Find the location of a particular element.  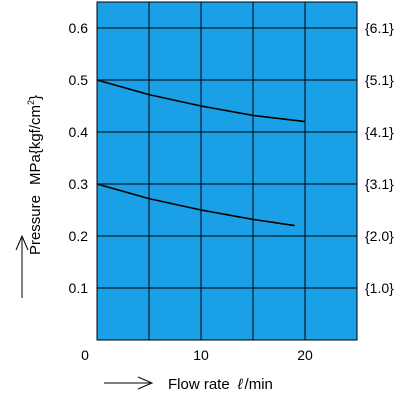

y2-tick-label: {4.1} is located at coordinates (379, 132).